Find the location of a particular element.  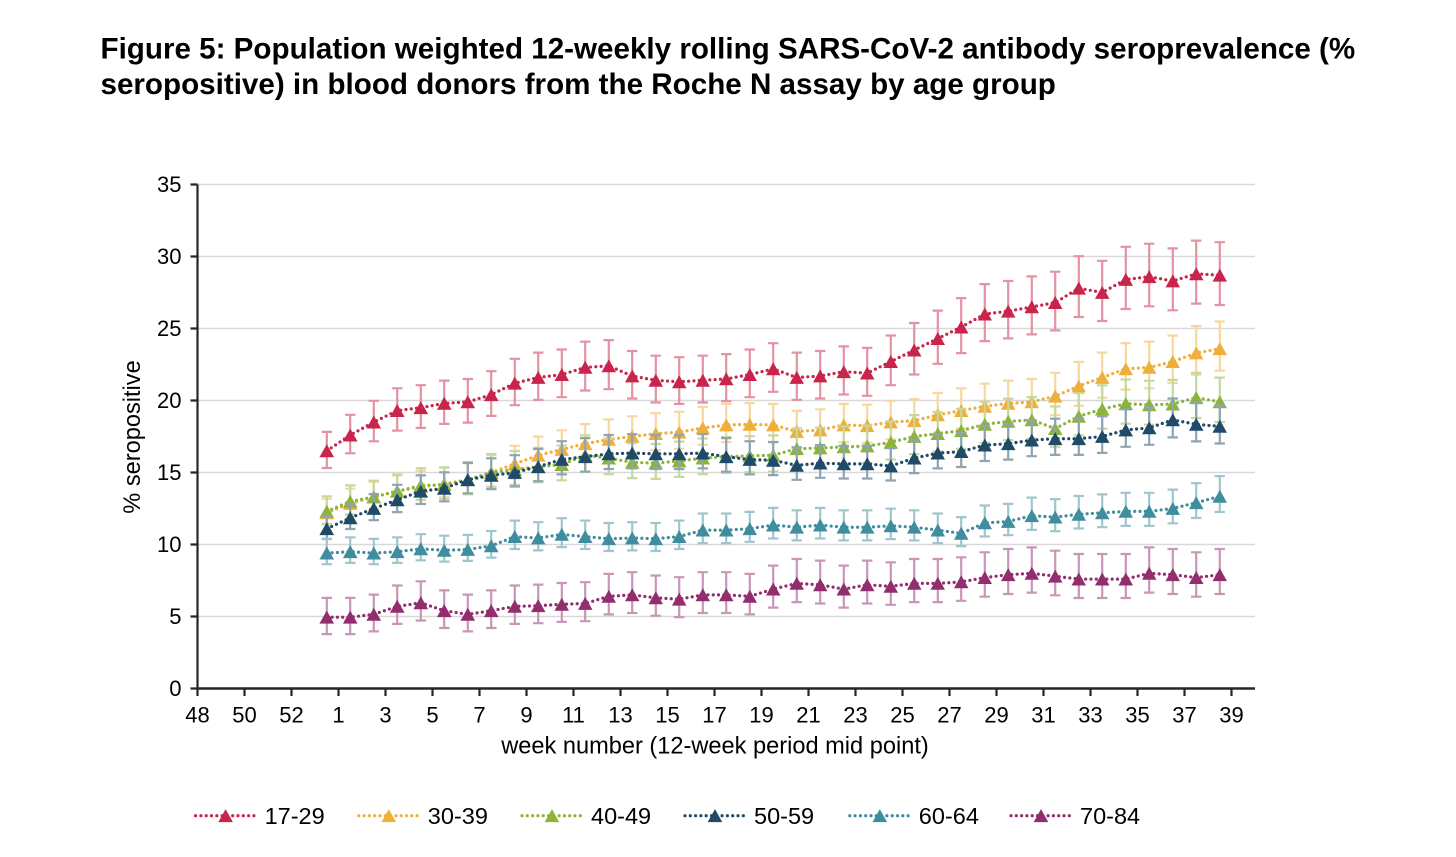

svg-text: 20 is located at coordinates (169, 400).